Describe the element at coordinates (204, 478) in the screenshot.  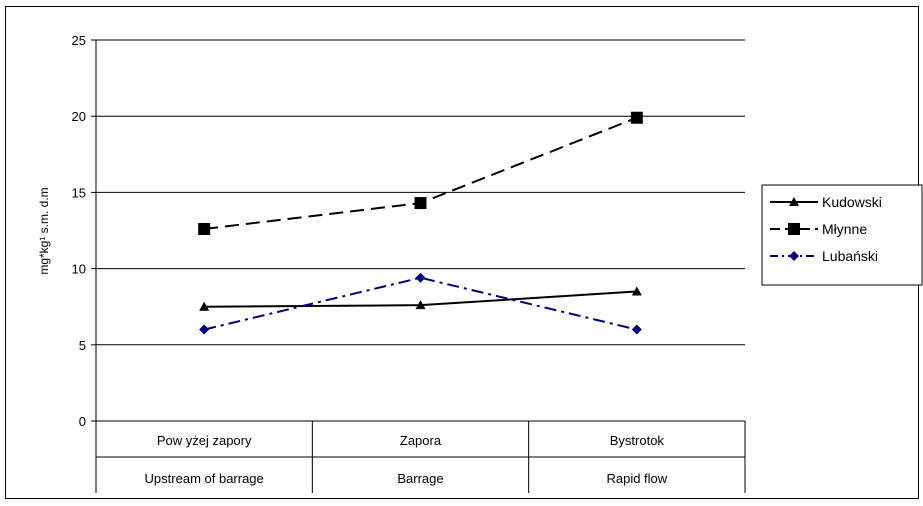
I see `category-label-en: Upstream of barrage` at that location.